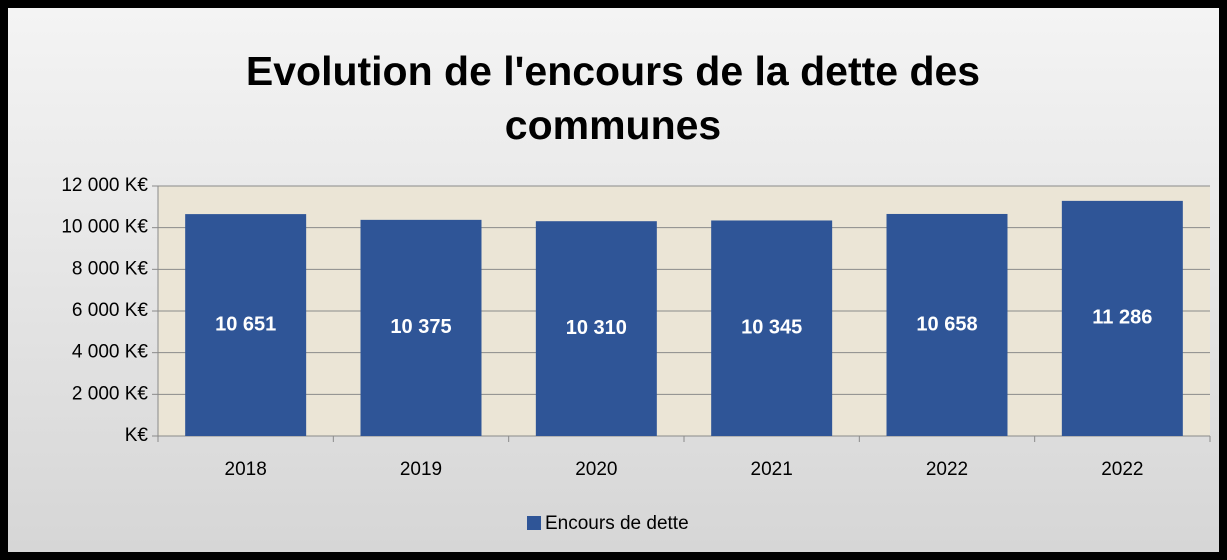 This screenshot has width=1227, height=560. What do you see at coordinates (104, 185) in the screenshot?
I see `y-tick-label: 12 000 K€` at bounding box center [104, 185].